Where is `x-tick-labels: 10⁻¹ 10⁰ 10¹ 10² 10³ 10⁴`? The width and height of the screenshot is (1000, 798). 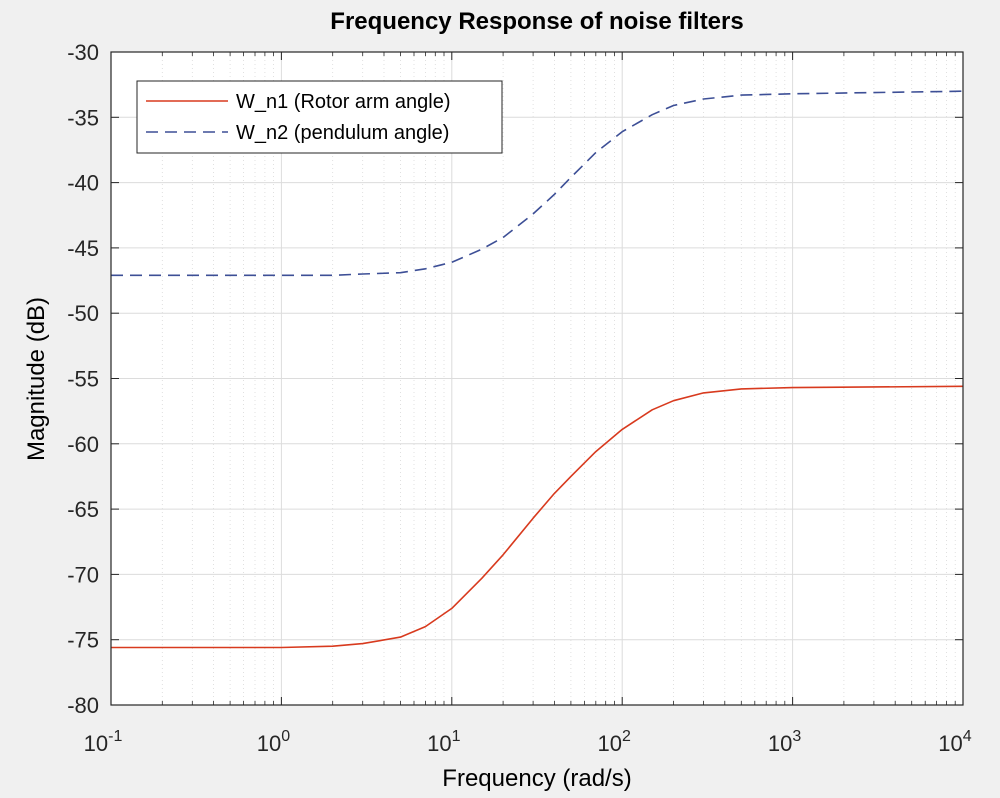 x-tick-labels: 10⁻¹ 10⁰ 10¹ 10² 10³ 10⁴ is located at coordinates (528, 742).